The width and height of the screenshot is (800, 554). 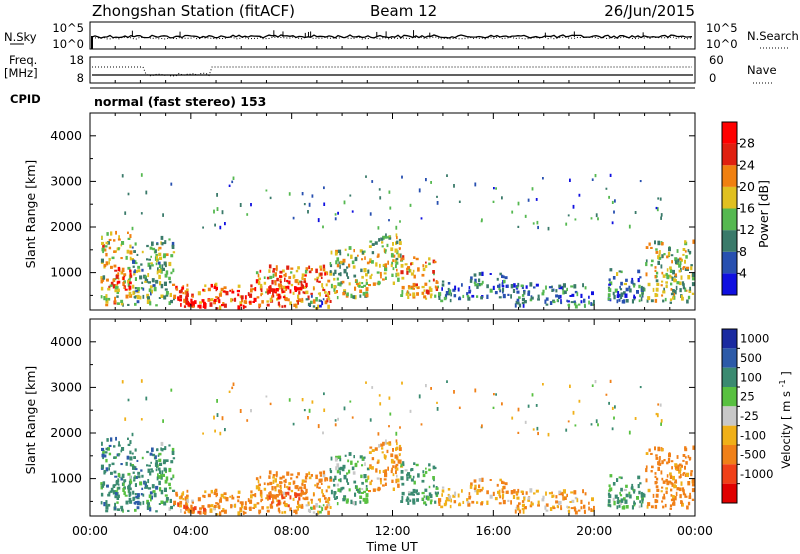 What do you see at coordinates (30, 420) in the screenshot?
I see `velocity-ylabel: Slant Range [km]` at bounding box center [30, 420].